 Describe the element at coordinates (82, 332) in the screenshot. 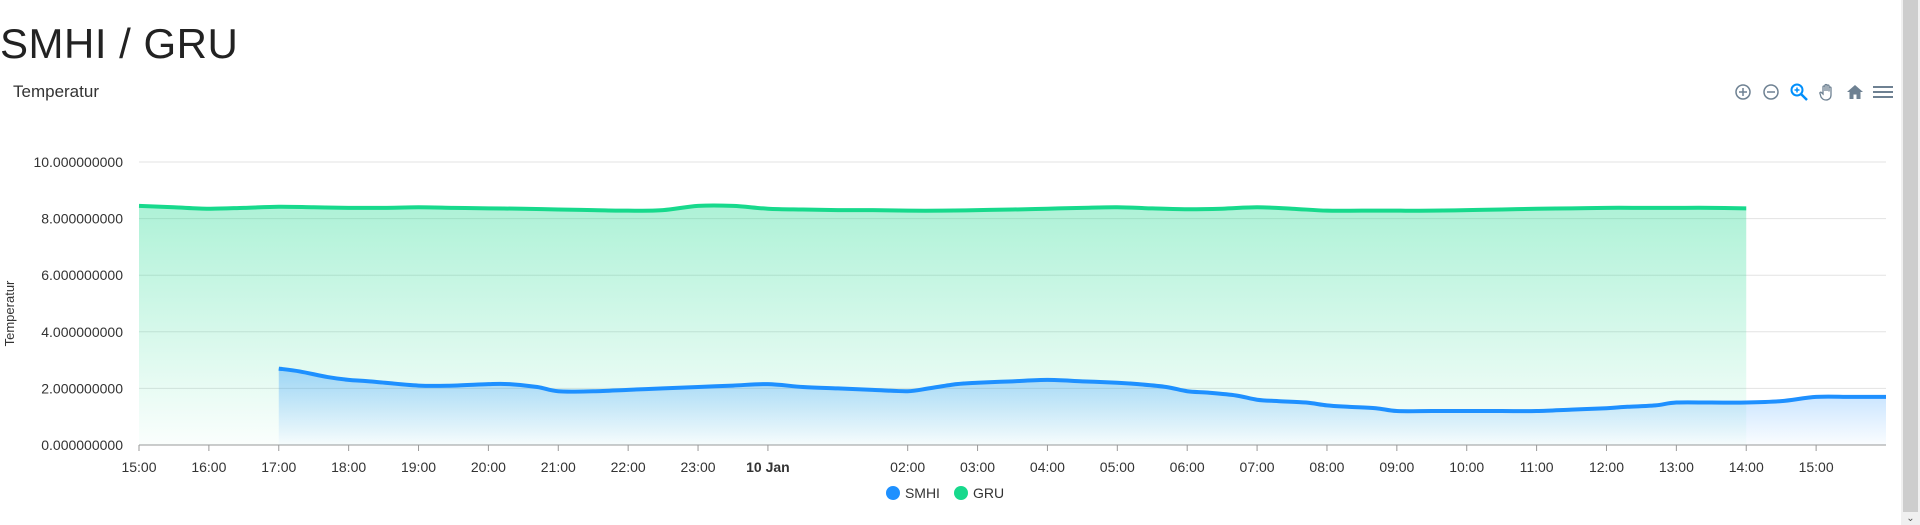

I see `y-tick-label: 4.000000000` at that location.